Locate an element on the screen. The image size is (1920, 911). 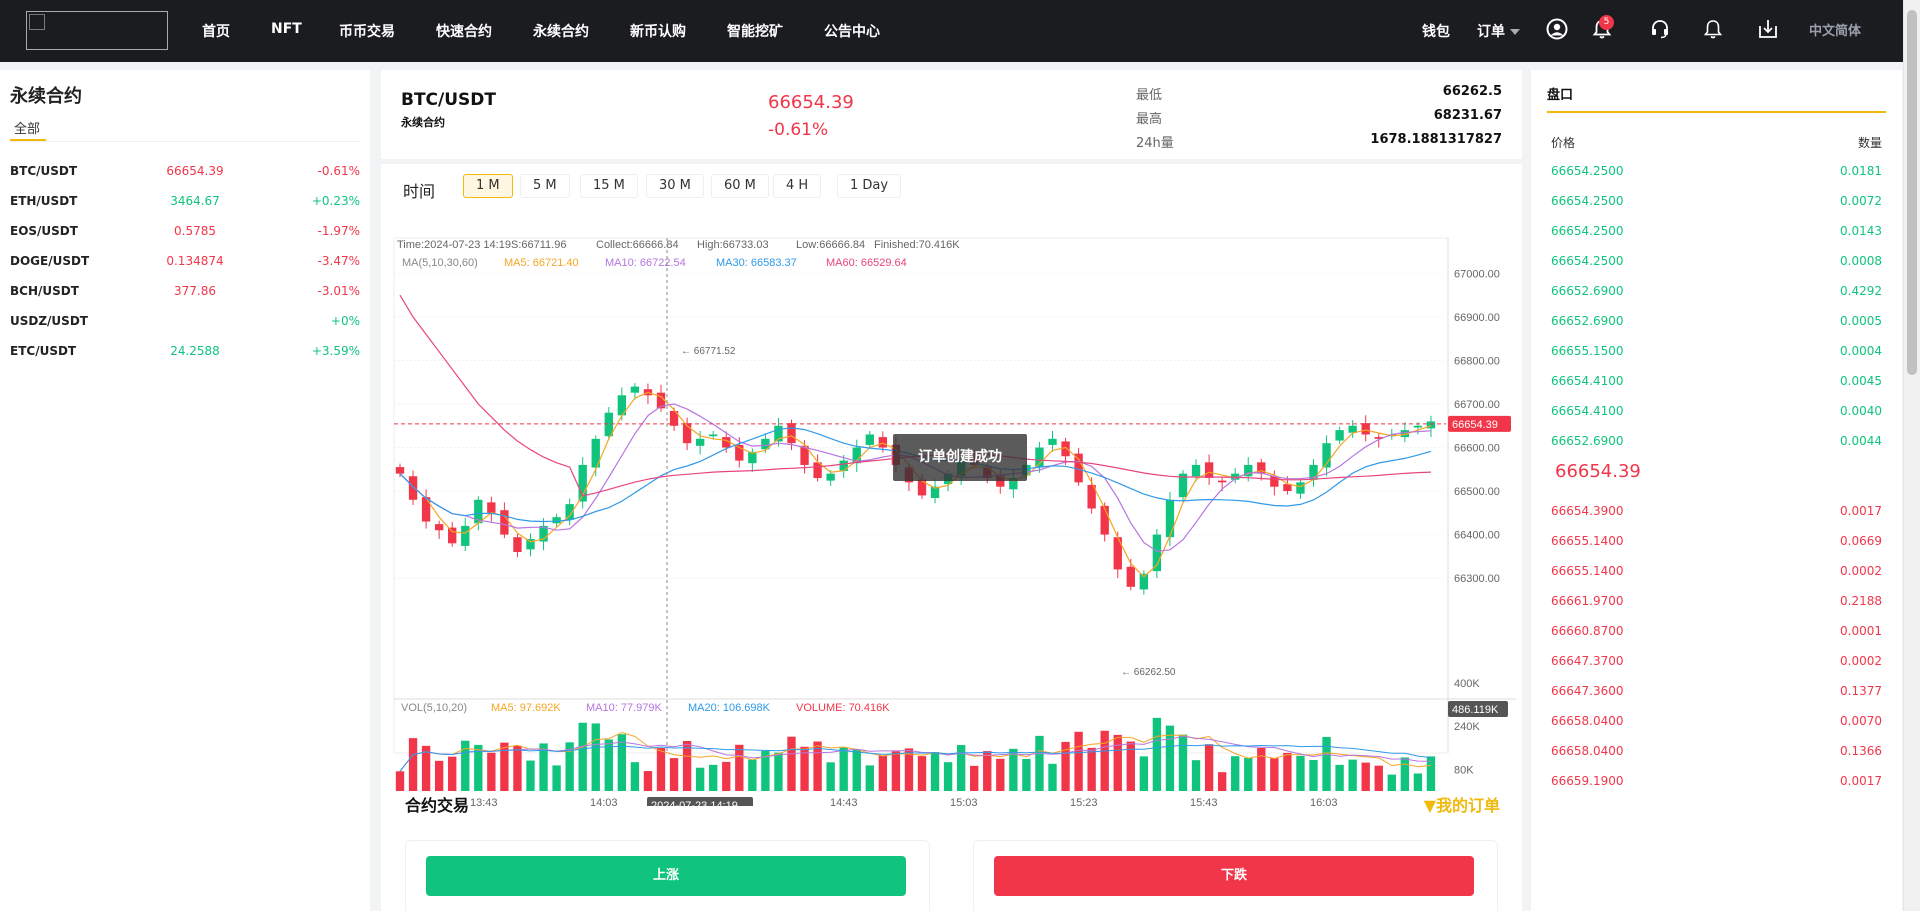
orderbook-ask-row: 66658.0400 0.1366 is located at coordinates (1716, 752).